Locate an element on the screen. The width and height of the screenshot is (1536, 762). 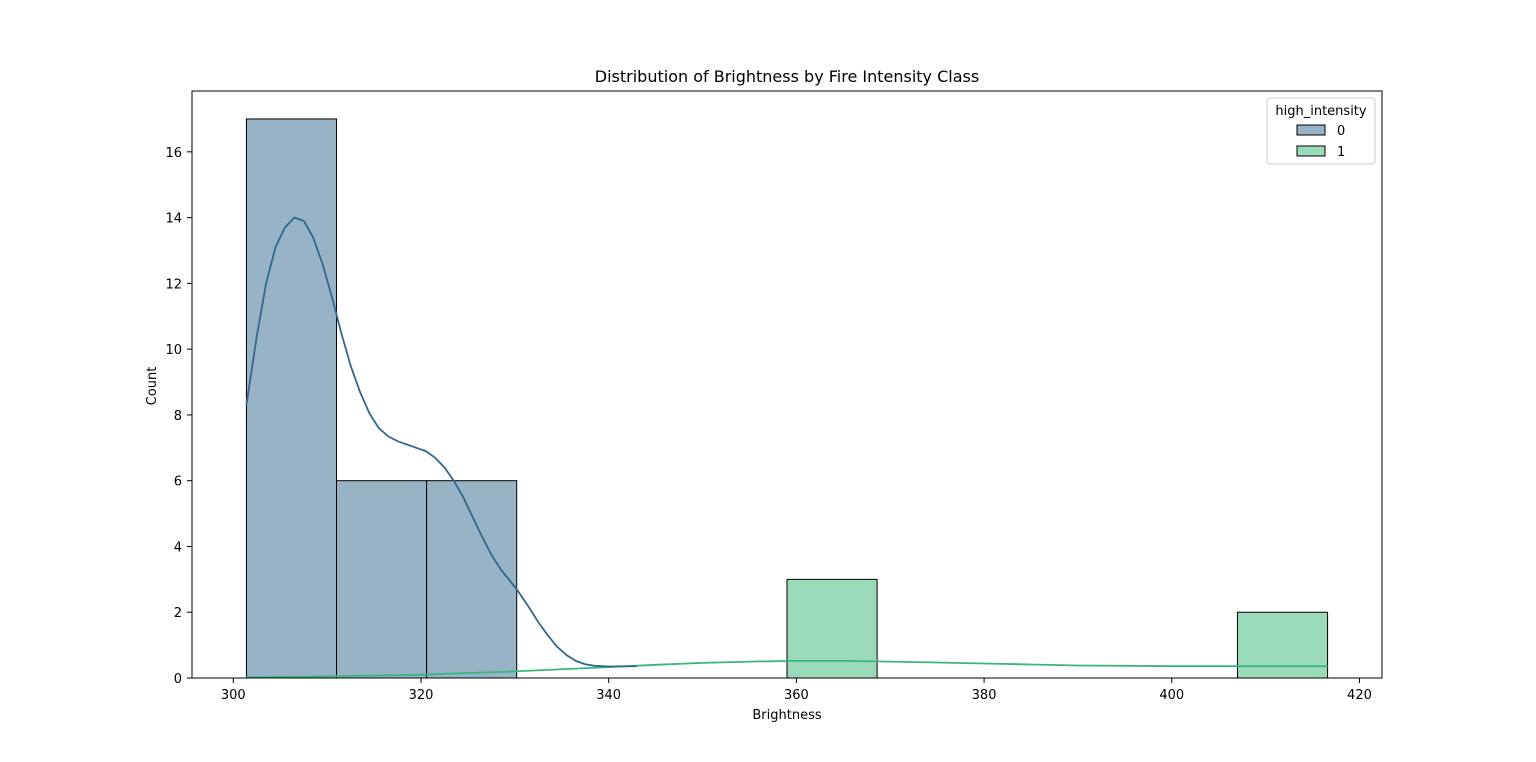
y-tick-label: 0 is located at coordinates (178, 679).